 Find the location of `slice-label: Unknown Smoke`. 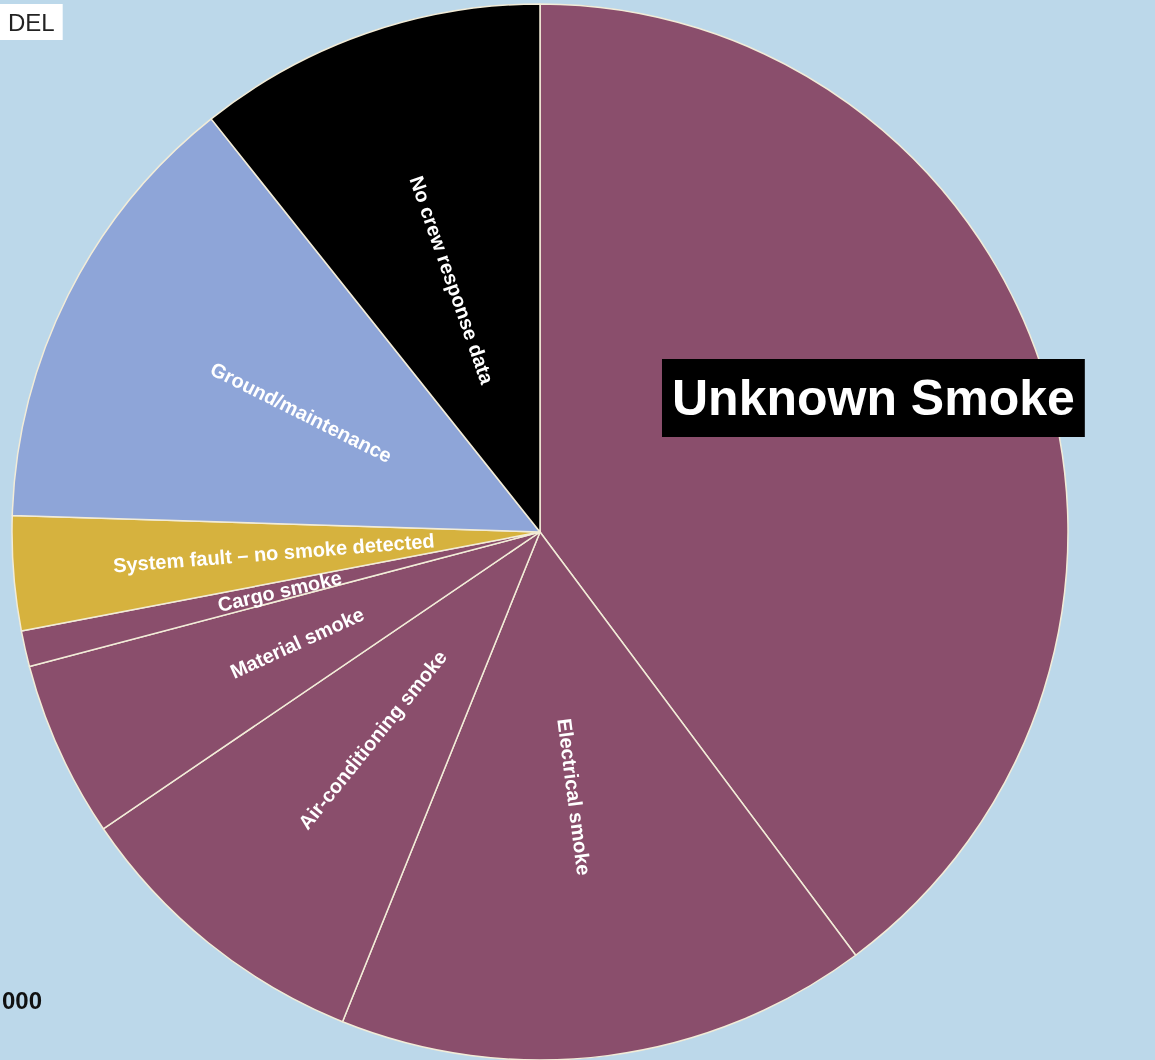

slice-label: Unknown Smoke is located at coordinates (873, 397).